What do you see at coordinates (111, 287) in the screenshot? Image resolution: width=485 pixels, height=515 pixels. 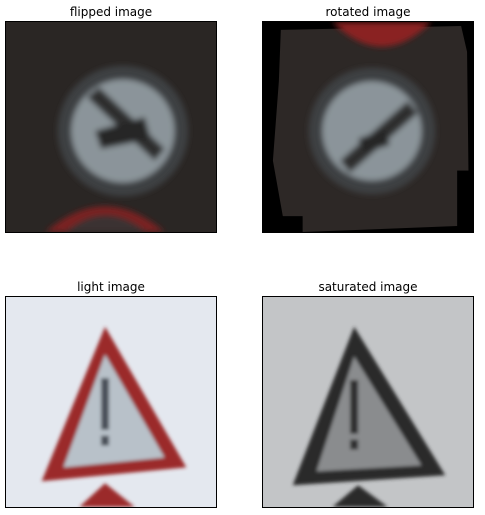 I see `panel-title-light: light image` at bounding box center [111, 287].